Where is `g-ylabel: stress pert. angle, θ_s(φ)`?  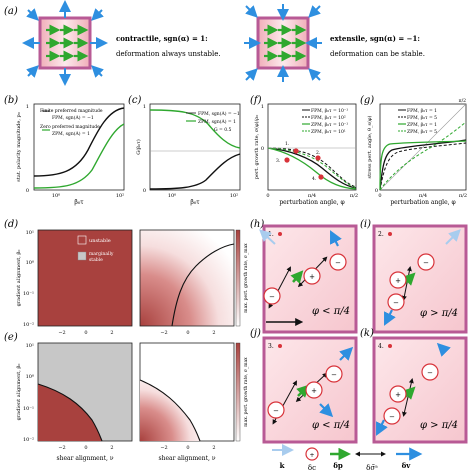 g-ylabel: stress pert. angle, θ_s(φ) is located at coordinates (369, 146).